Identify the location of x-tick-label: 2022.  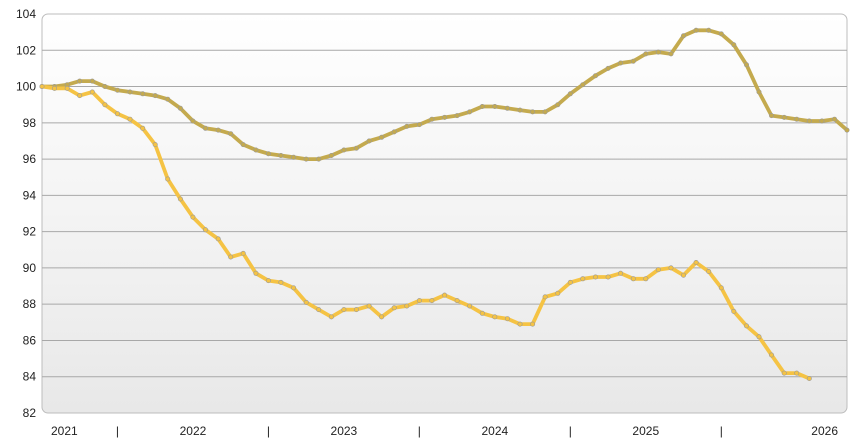
(193, 431).